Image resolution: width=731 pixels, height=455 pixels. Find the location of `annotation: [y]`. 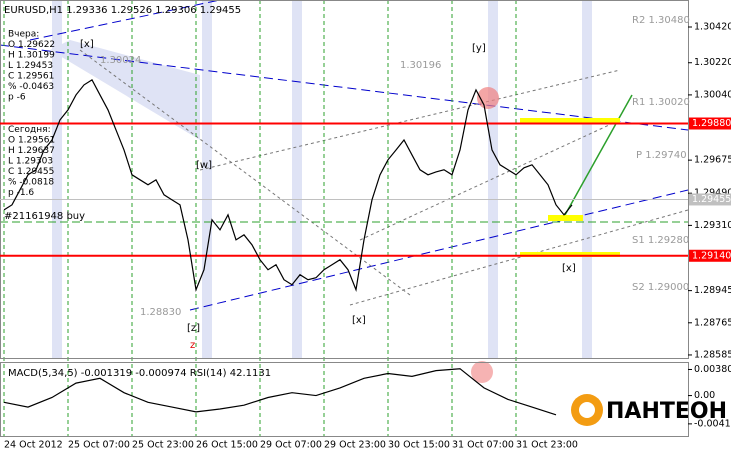

annotation: [y] is located at coordinates (479, 48).